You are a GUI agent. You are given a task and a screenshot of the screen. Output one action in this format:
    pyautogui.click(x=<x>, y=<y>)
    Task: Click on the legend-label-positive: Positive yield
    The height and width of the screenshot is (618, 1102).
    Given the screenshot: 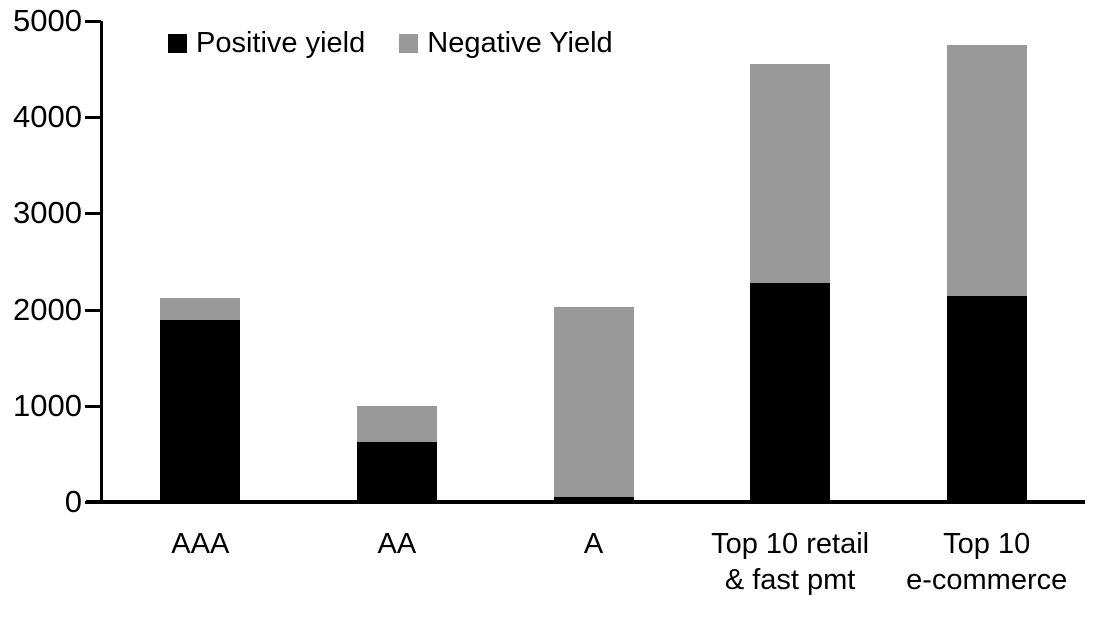 What is the action you would take?
    pyautogui.click(x=281, y=43)
    